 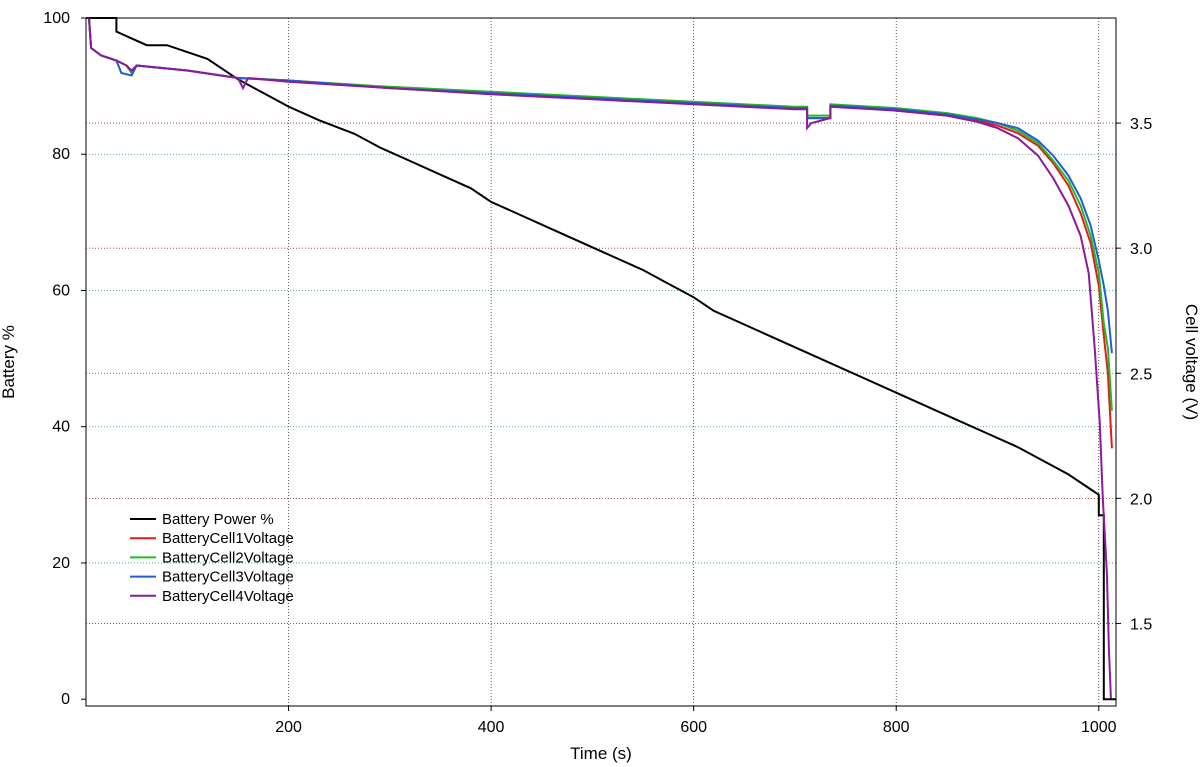 What do you see at coordinates (228, 557) in the screenshot?
I see `legend-label: BatteryCell2Voltage` at bounding box center [228, 557].